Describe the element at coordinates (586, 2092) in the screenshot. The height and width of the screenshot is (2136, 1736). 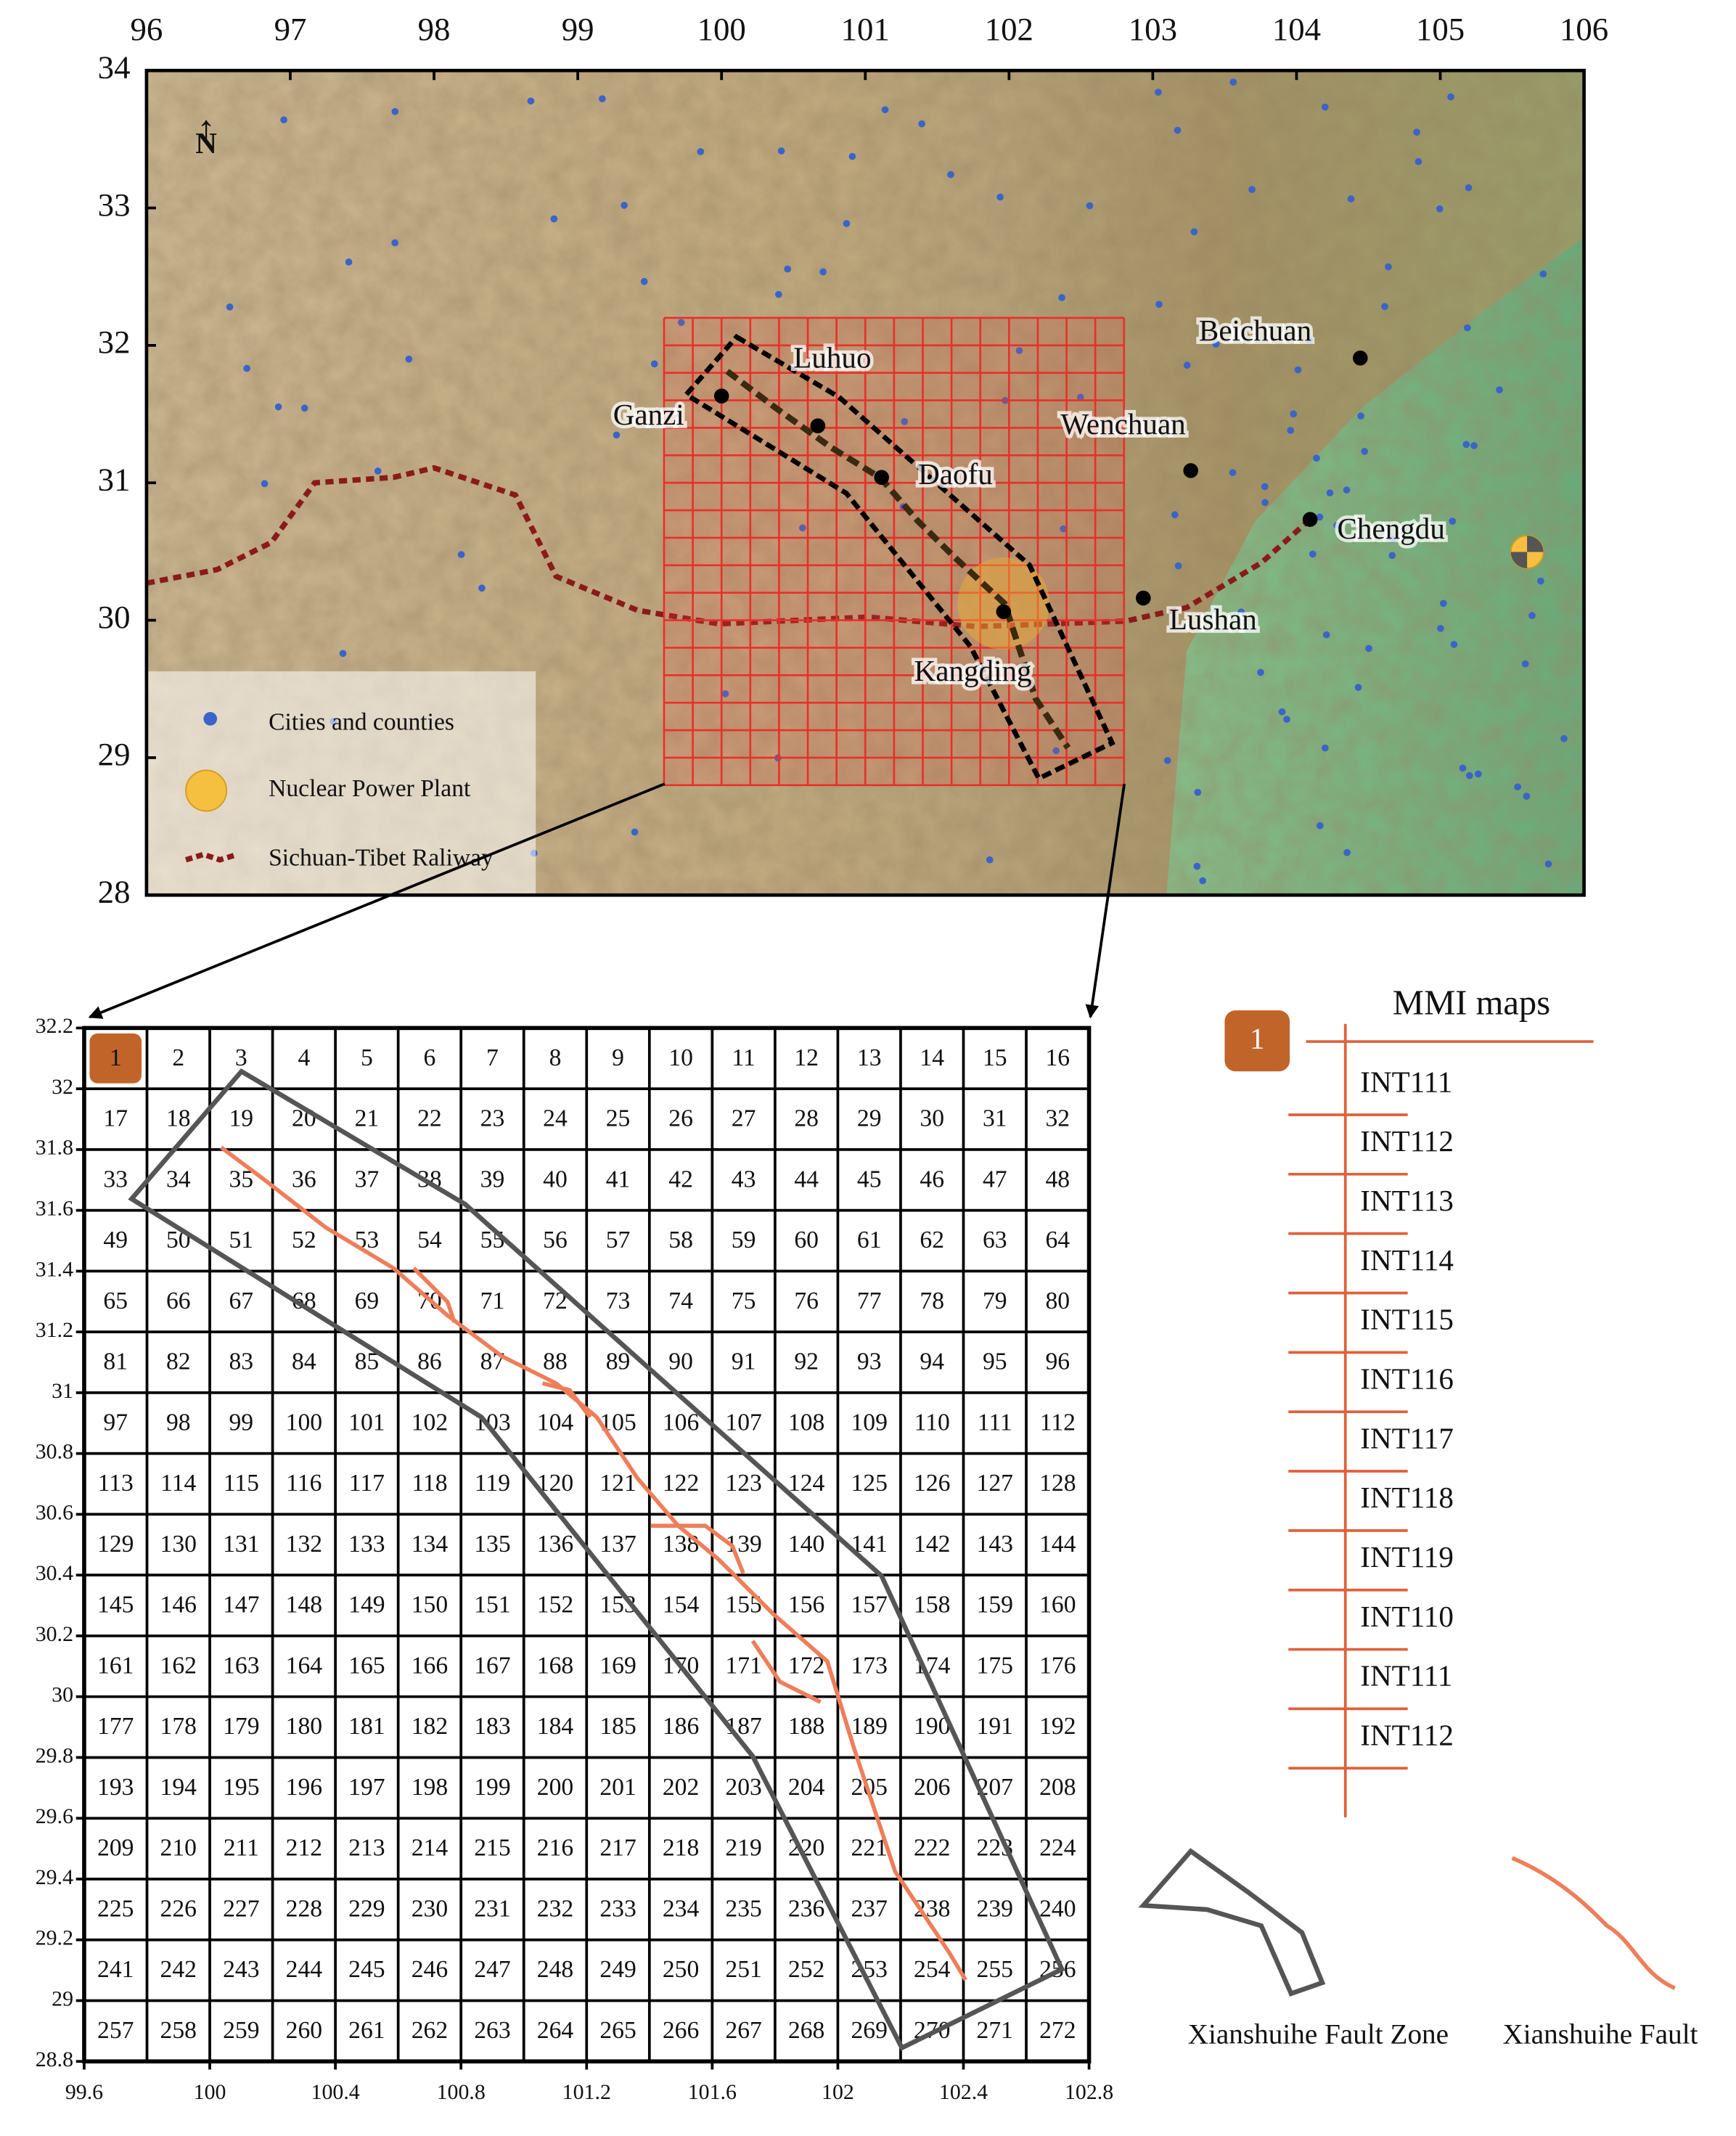
I see `x-tick-label: 101.2` at that location.